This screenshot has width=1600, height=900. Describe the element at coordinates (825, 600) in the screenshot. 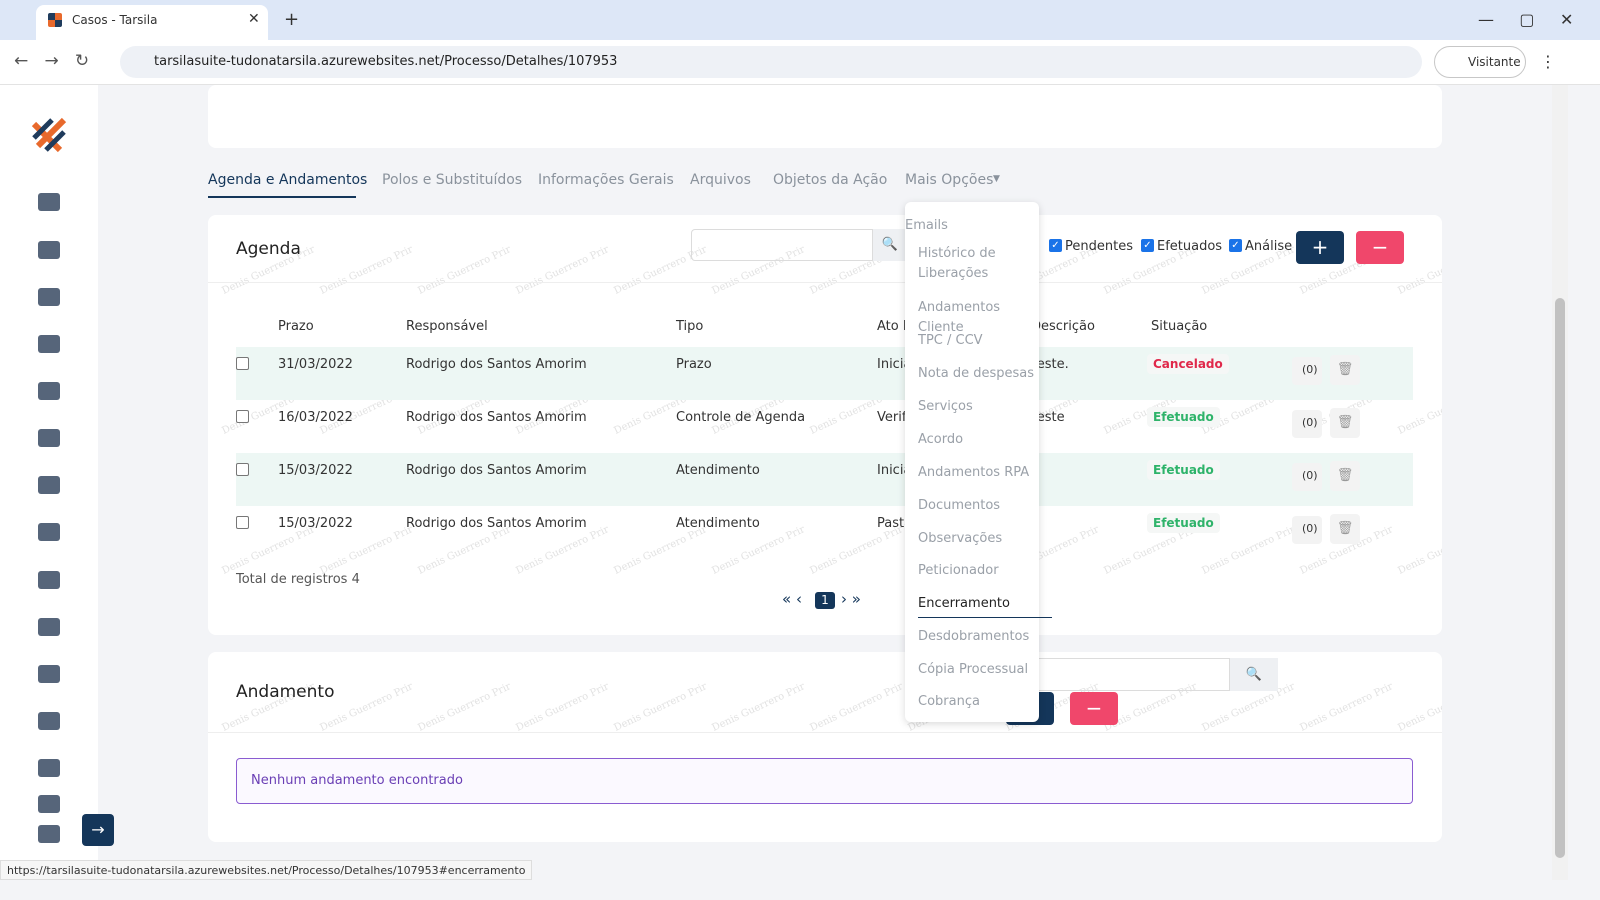

I see `page-number: 1` at that location.